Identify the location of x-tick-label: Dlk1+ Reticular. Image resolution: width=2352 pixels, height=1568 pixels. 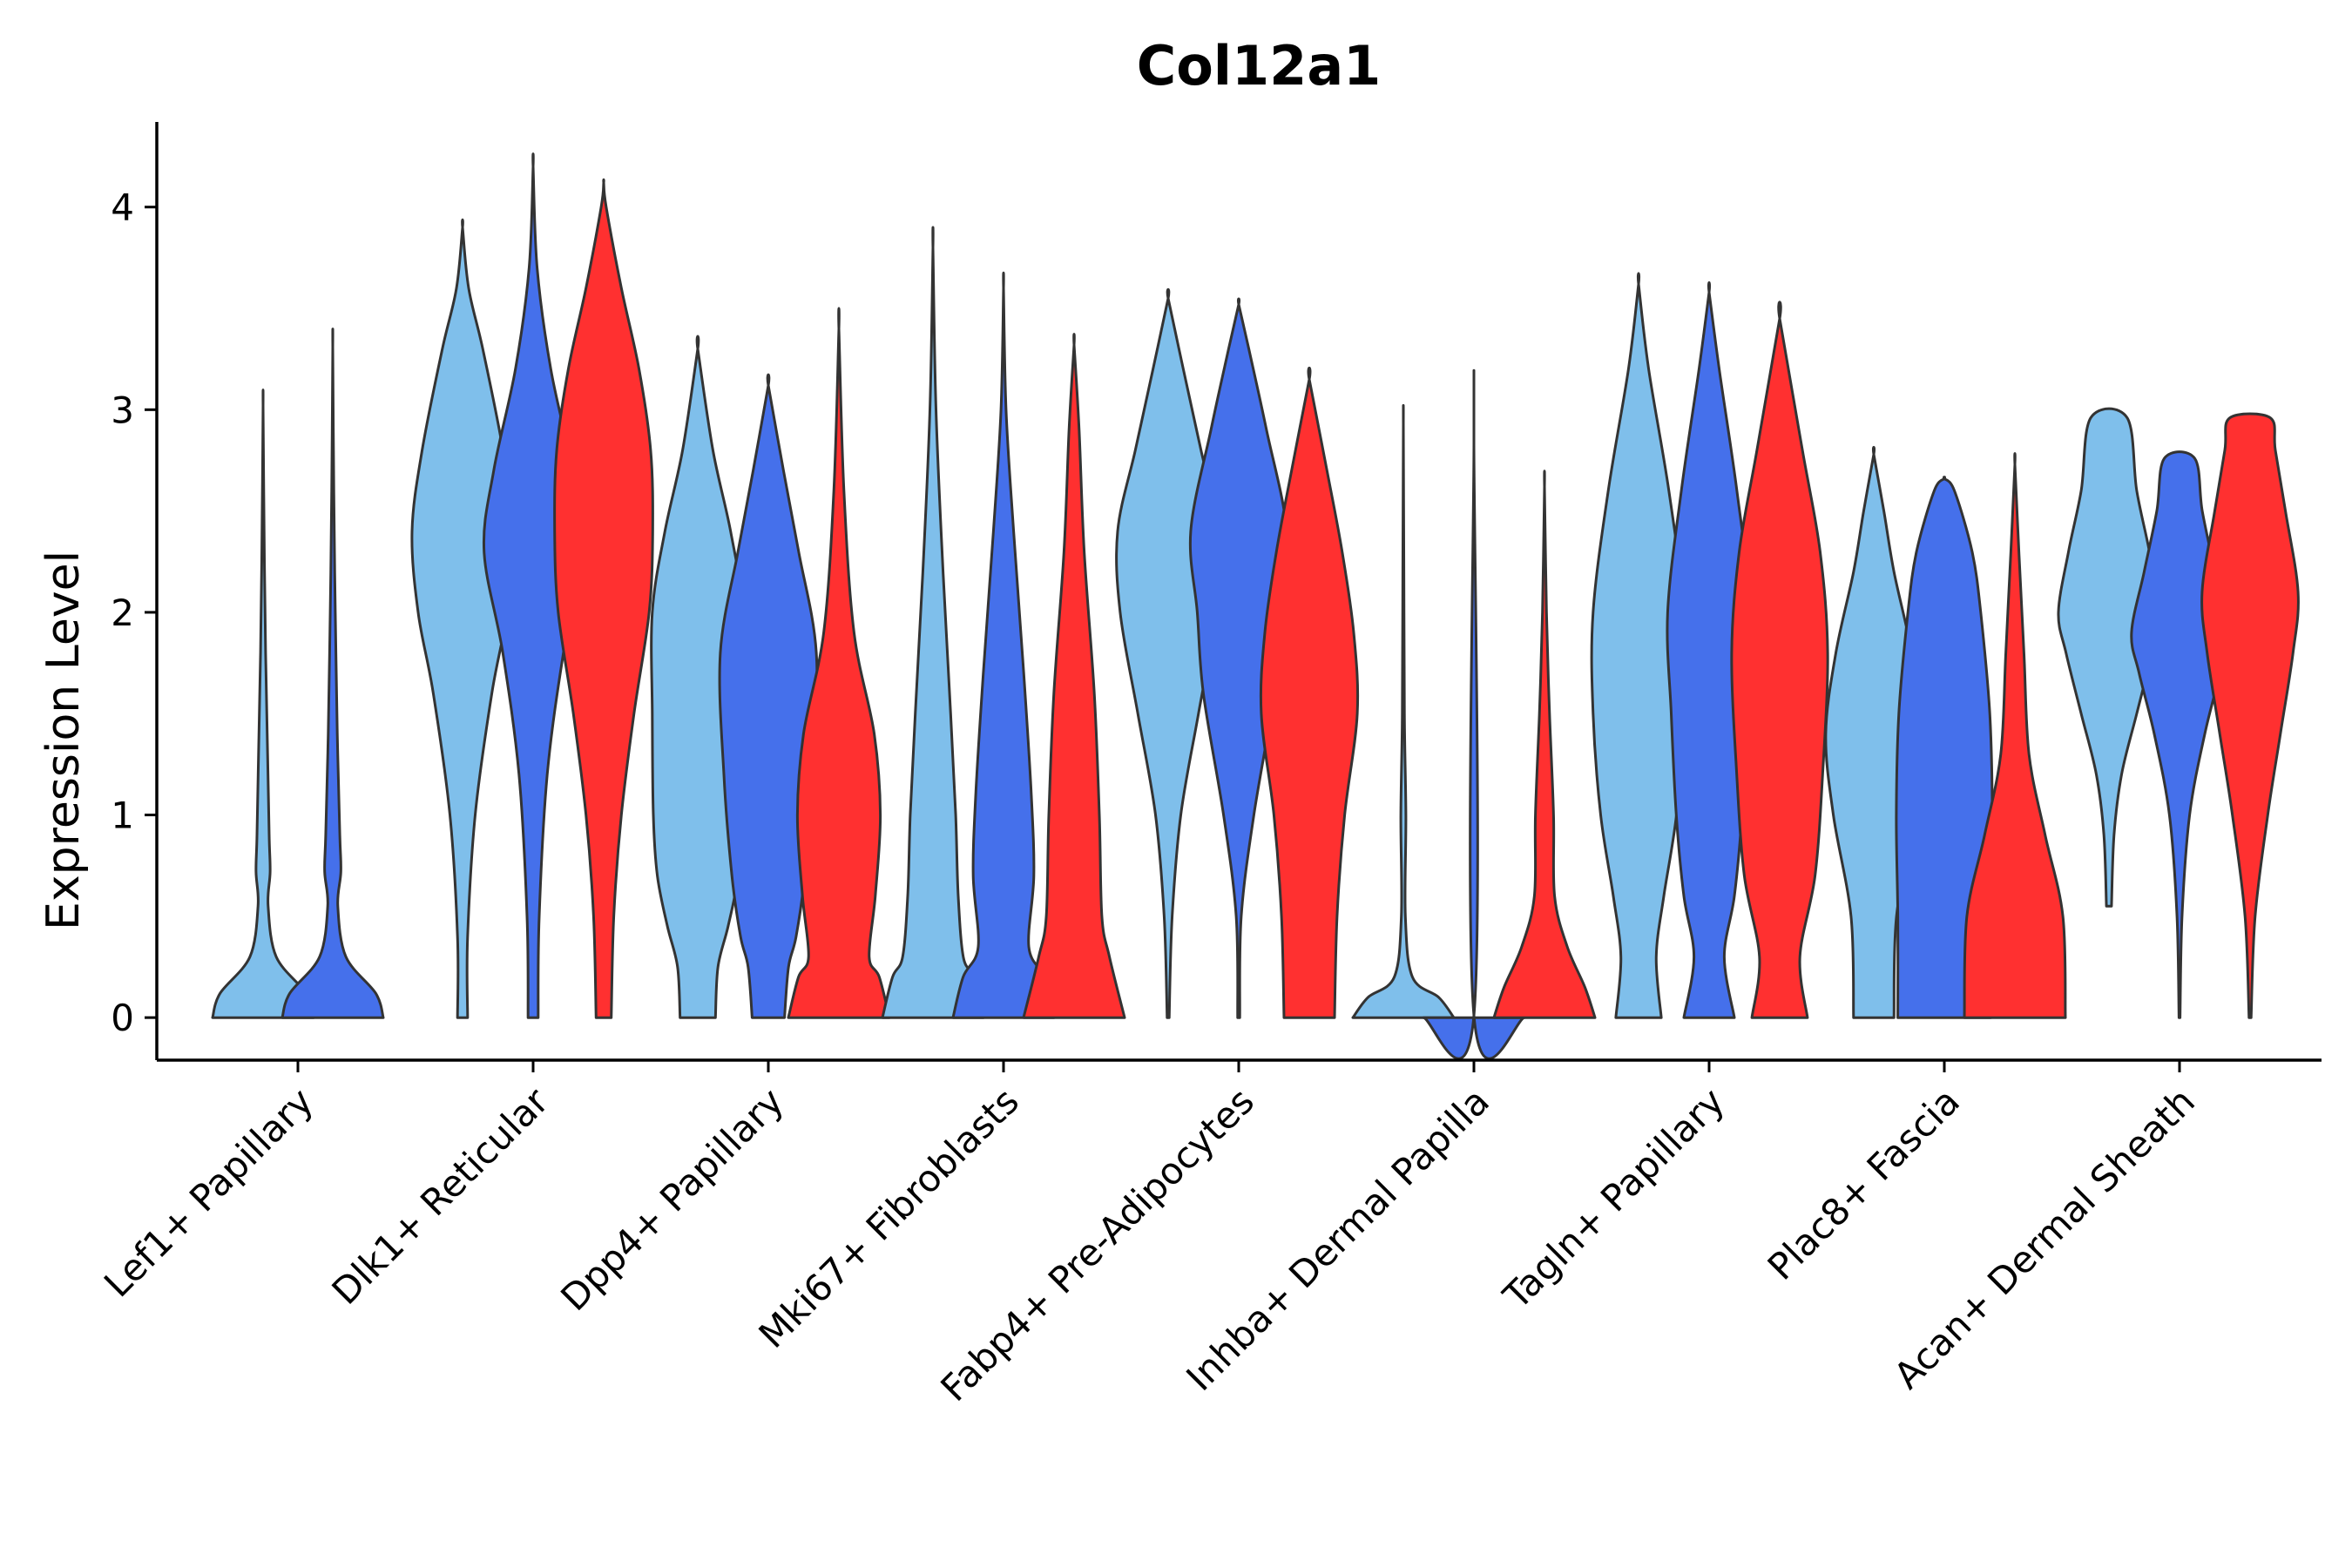
(441, 1196).